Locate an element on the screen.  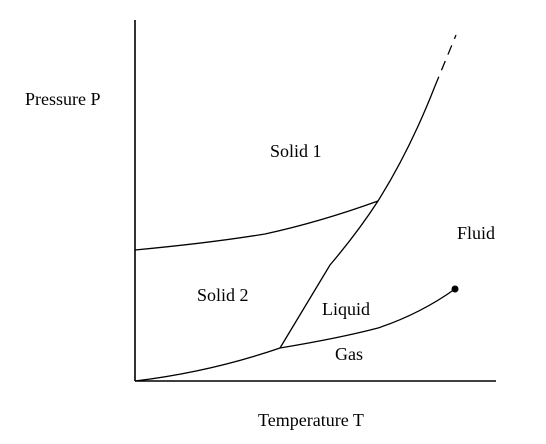
y-axis-label: Pressure P is located at coordinates (63, 99).